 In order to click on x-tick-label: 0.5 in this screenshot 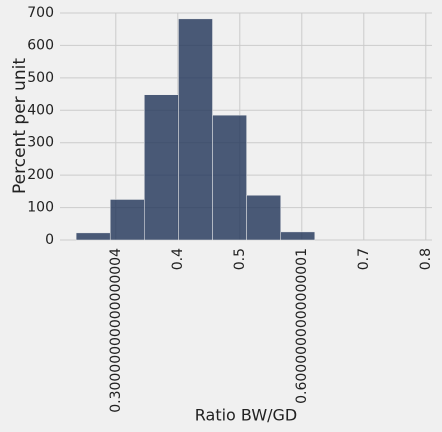, I will do `click(240, 259)`.